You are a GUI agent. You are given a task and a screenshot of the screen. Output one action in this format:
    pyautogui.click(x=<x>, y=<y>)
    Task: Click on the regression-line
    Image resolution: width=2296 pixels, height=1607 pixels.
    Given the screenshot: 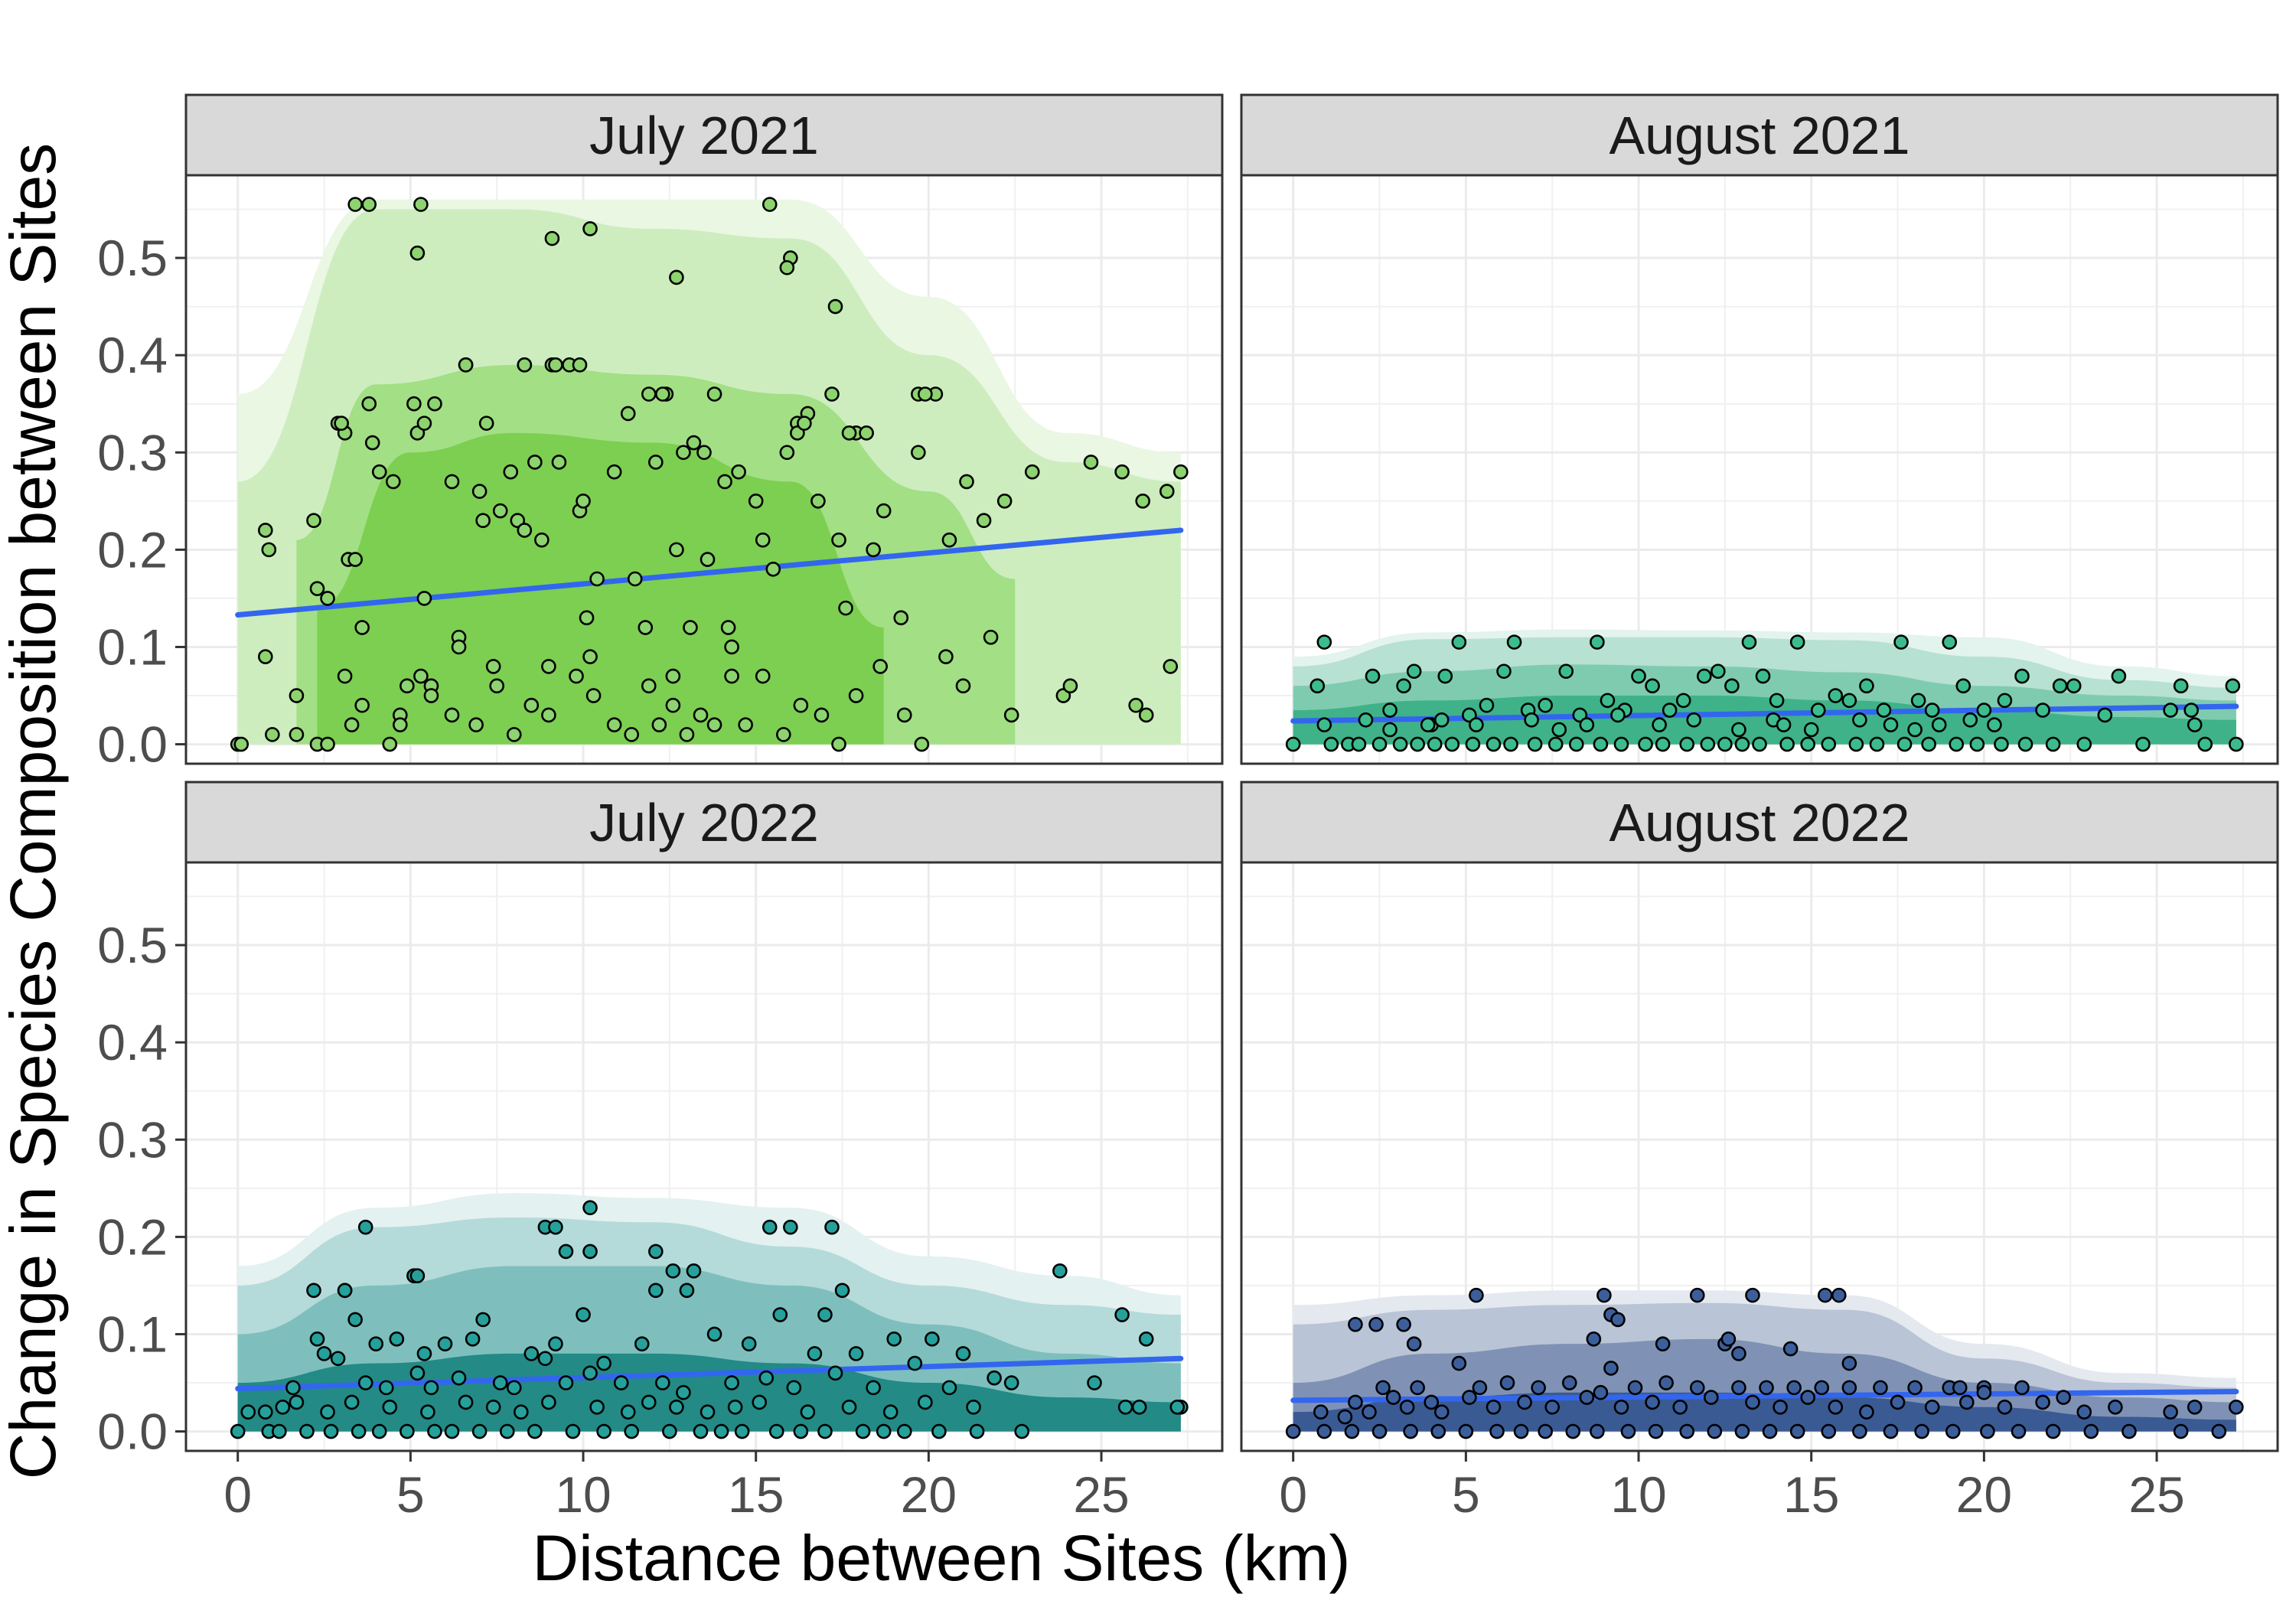 What is the action you would take?
    pyautogui.click(x=709, y=572)
    